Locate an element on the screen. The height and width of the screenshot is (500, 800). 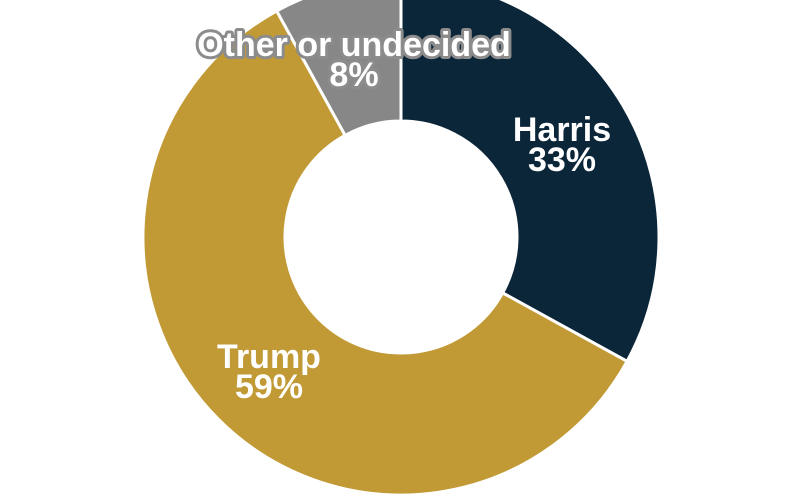
slice-other-or-undecided is located at coordinates (339, 68).